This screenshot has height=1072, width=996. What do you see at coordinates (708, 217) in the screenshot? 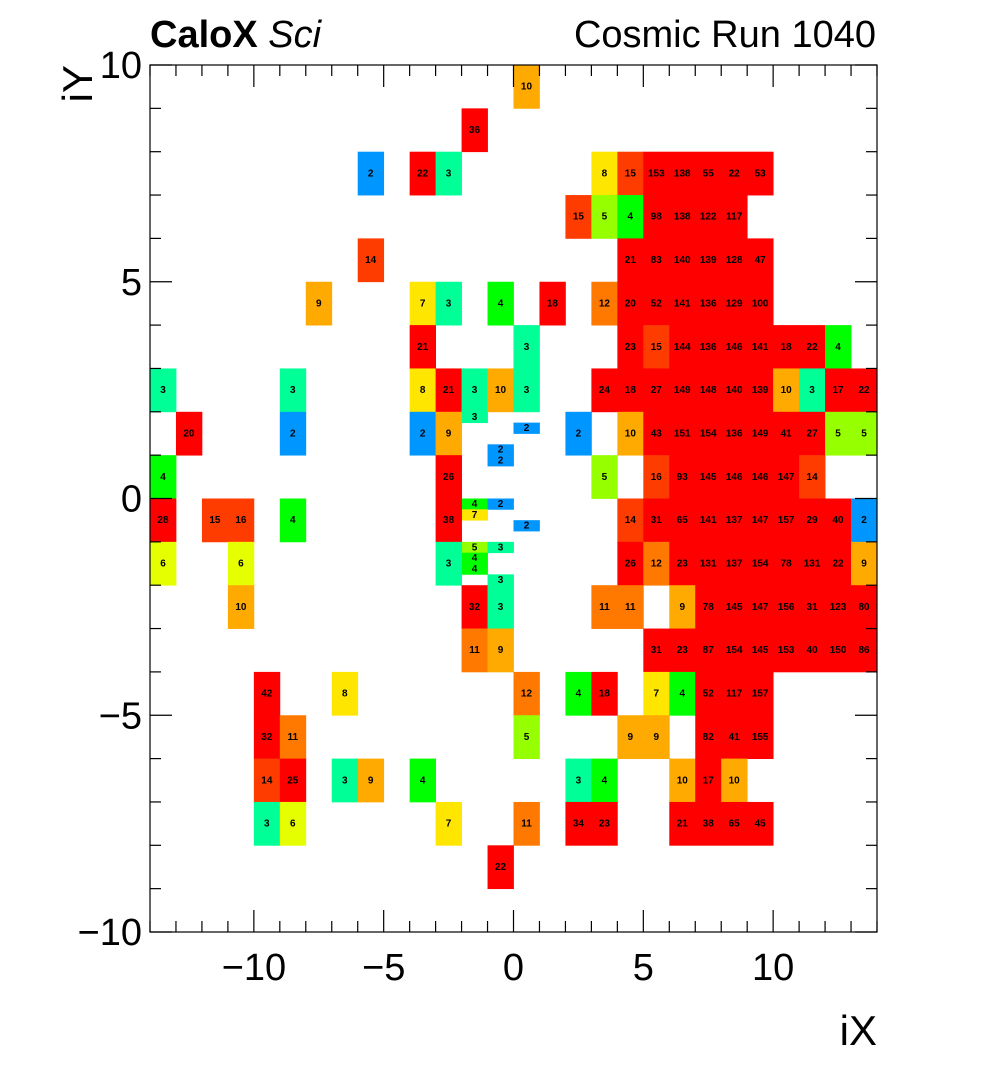
I see `cell-value-label: 122` at bounding box center [708, 217].